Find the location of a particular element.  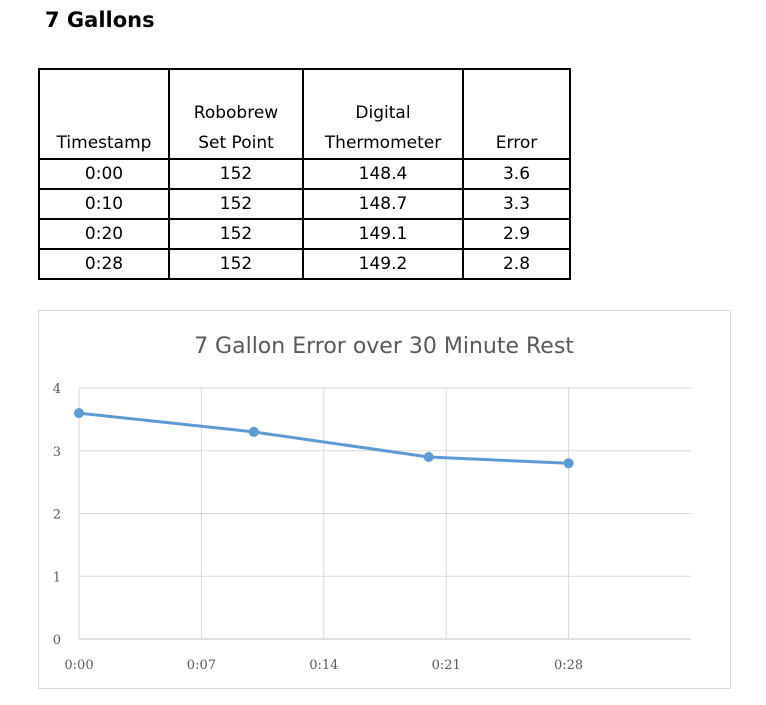

x-tick-label: 0:14 is located at coordinates (323, 665).